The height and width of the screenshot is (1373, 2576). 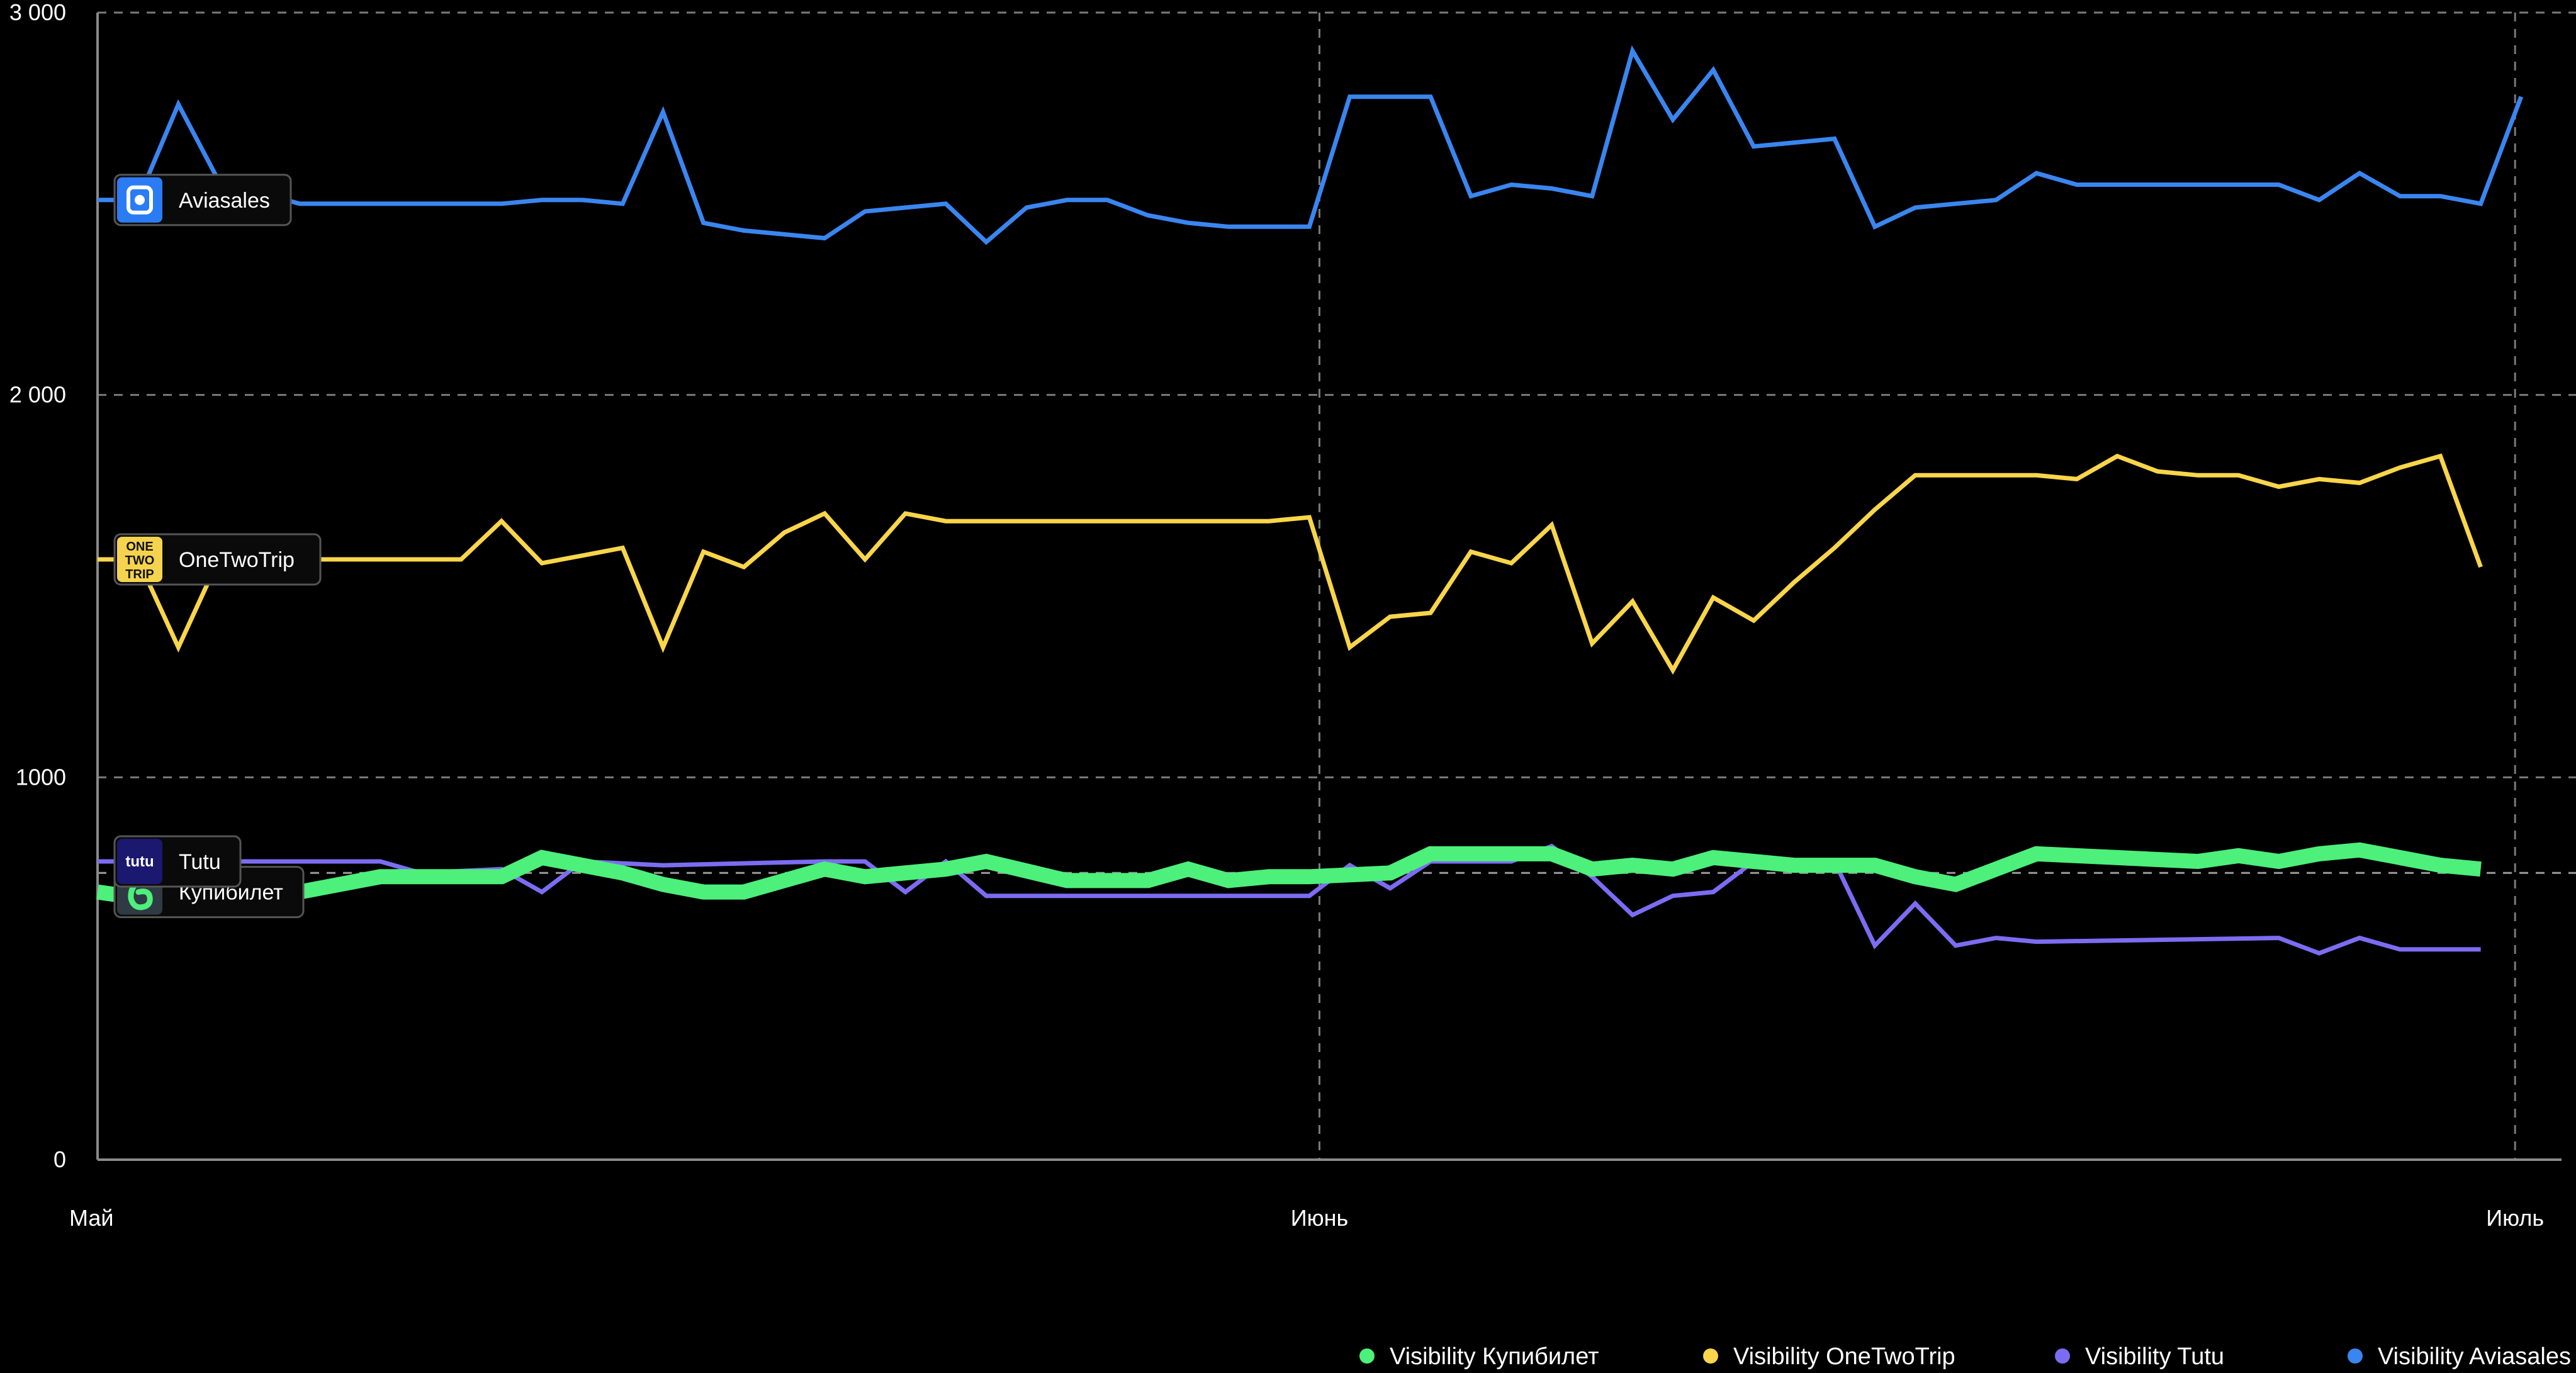 What do you see at coordinates (37, 395) in the screenshot?
I see `y-tick-label: 2 000` at bounding box center [37, 395].